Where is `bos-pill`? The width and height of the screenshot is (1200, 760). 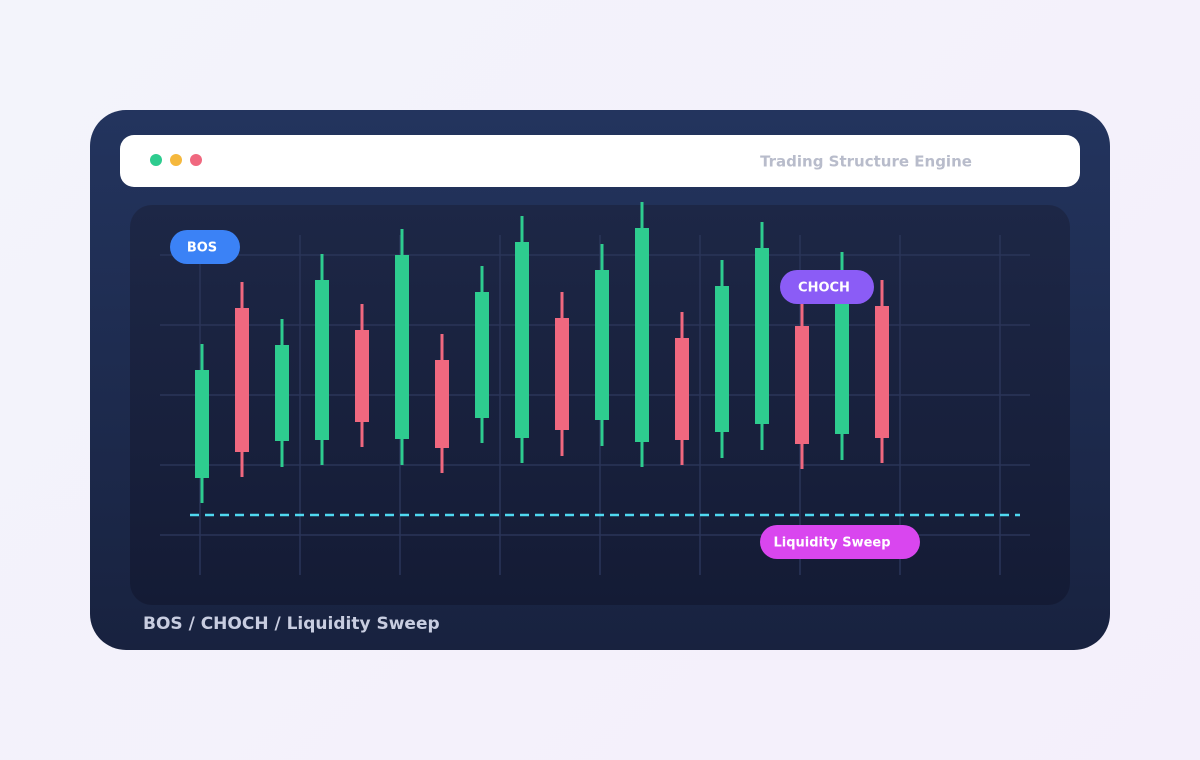 bos-pill is located at coordinates (205, 247).